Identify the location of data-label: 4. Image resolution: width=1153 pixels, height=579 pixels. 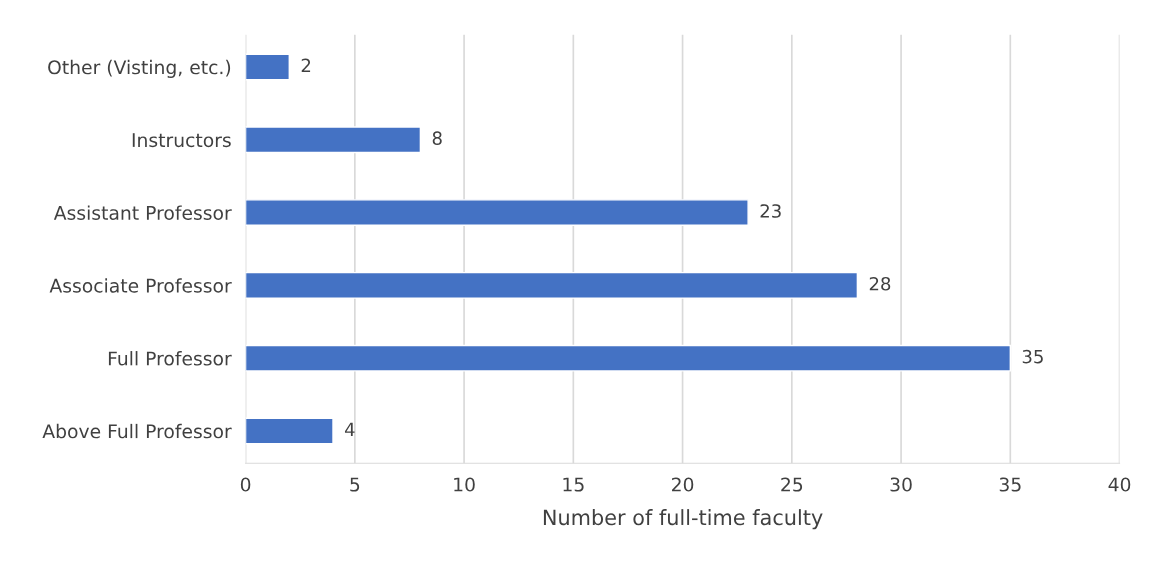
(349, 429).